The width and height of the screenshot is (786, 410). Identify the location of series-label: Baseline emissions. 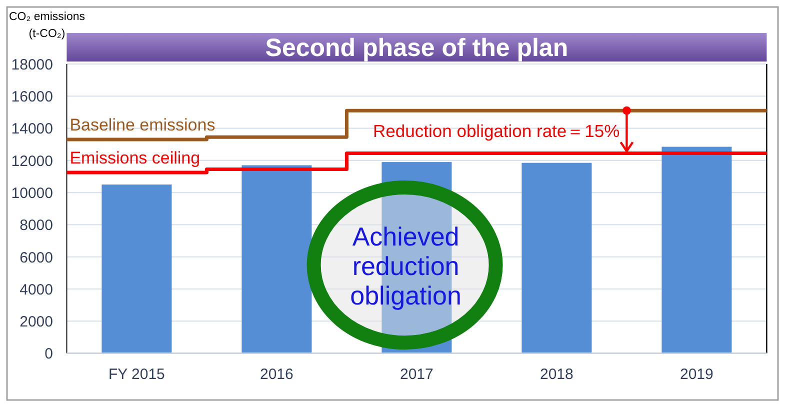
(143, 125).